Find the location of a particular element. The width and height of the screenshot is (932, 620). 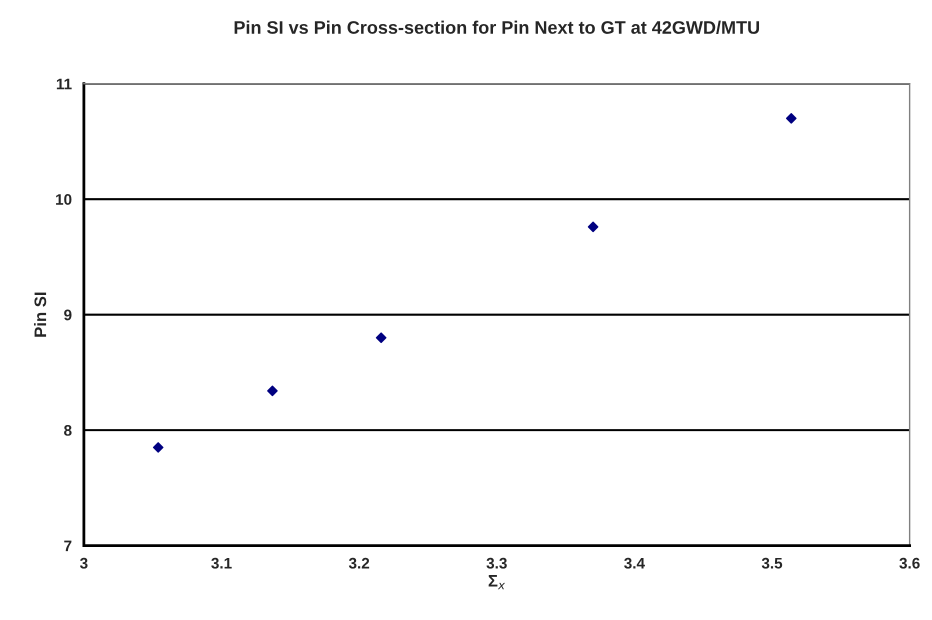

y-axis-title: Pin SI is located at coordinates (40, 314).